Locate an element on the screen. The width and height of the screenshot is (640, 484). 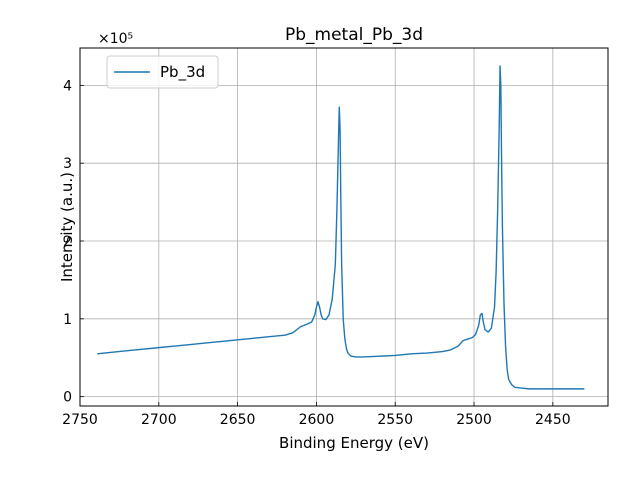
x-axis-ticks: 2750 2700 2650 2600 2550 2500 2450 is located at coordinates (316, 415).